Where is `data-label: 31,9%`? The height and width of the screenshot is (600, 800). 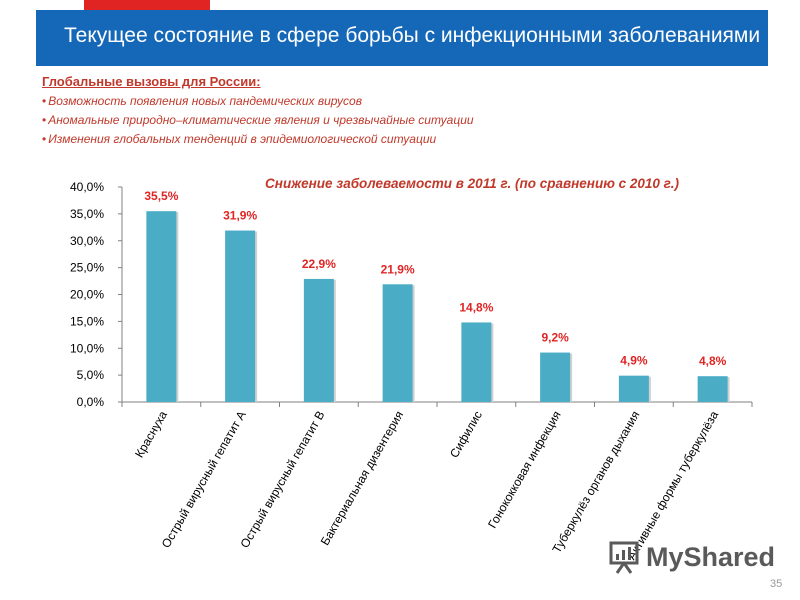
data-label: 31,9% is located at coordinates (240, 216).